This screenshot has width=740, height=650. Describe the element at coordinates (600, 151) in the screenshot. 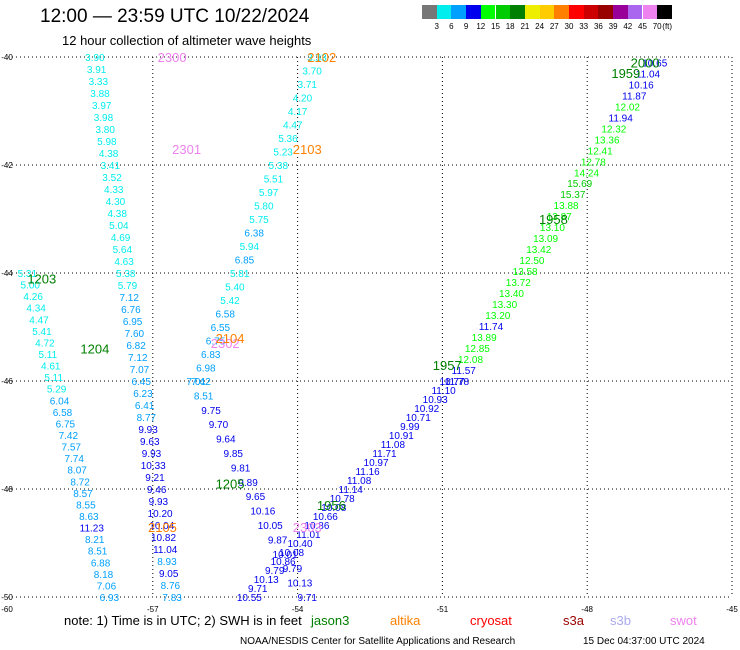

I see `swh-point-label: 12.41` at that location.